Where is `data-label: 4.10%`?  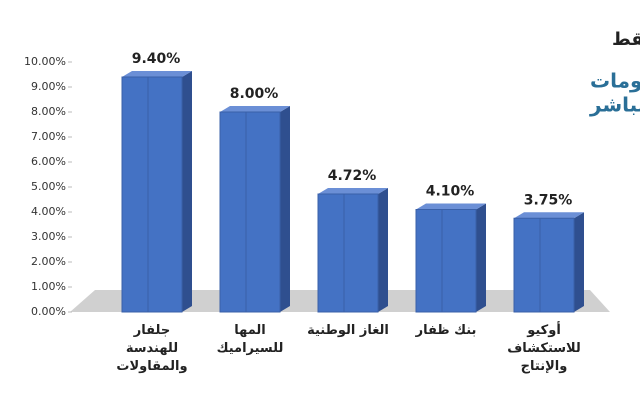 data-label: 4.10% is located at coordinates (450, 192).